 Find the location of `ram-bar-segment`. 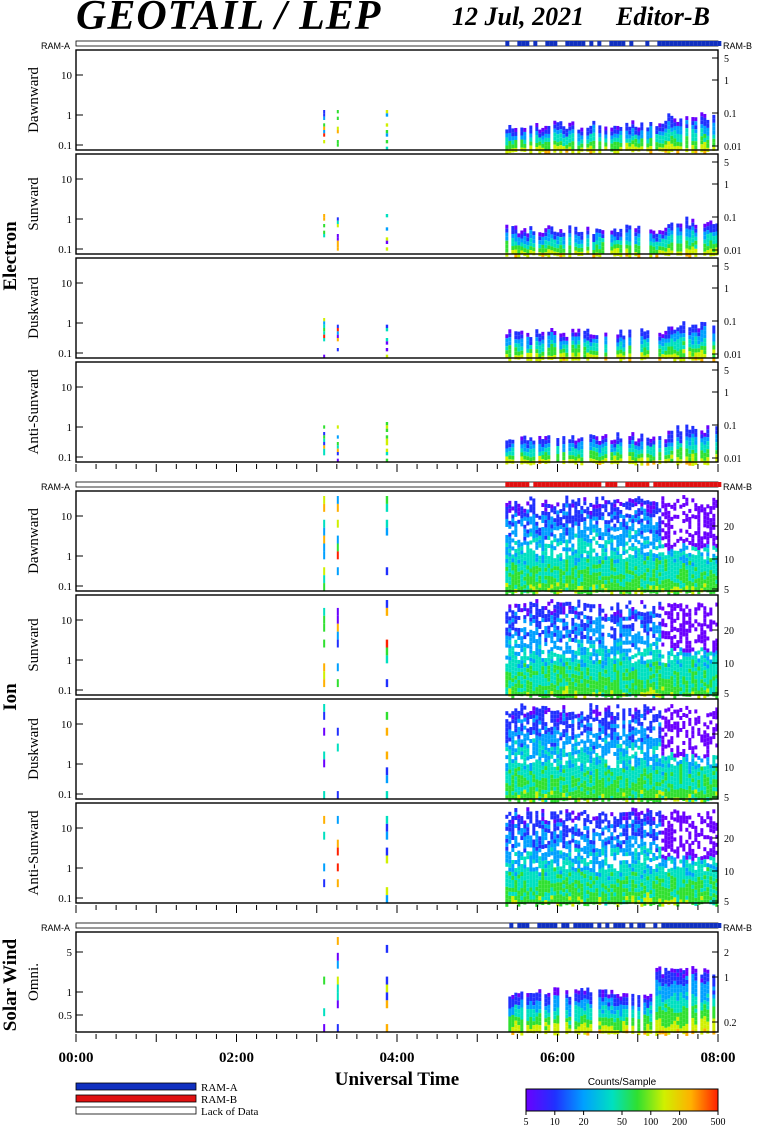

ram-bar-segment is located at coordinates (695, 43).